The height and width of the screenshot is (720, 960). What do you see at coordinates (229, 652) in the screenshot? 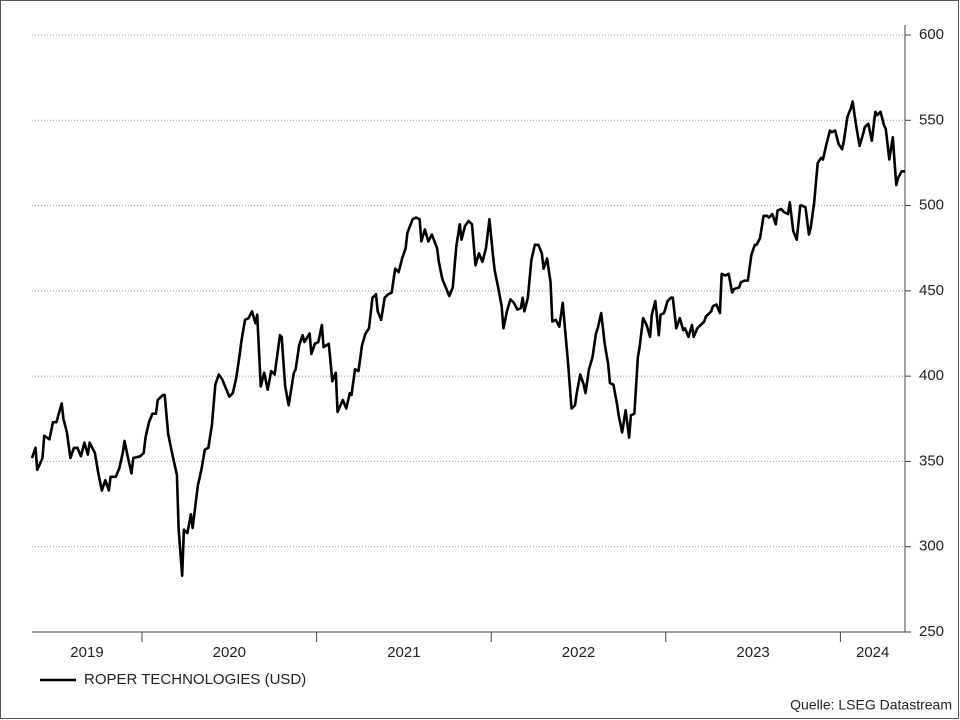
I see `x-tick-label: 2020` at bounding box center [229, 652].